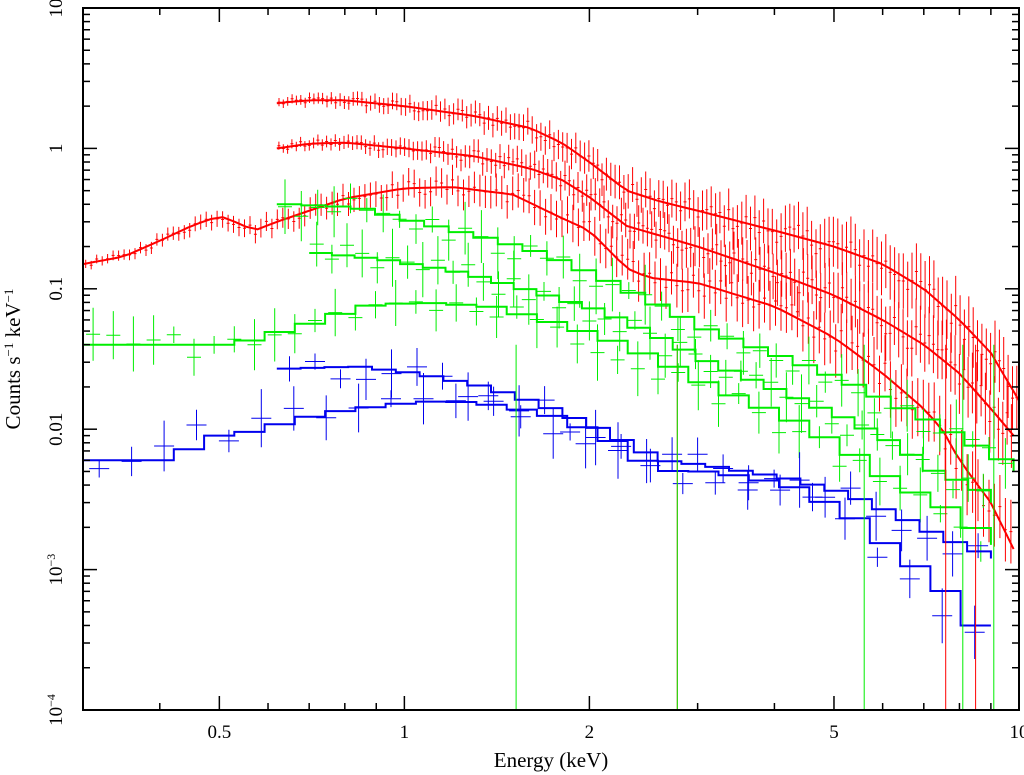 The image size is (1024, 775). What do you see at coordinates (56, 149) in the screenshot?
I see `y-tick-label: 1` at bounding box center [56, 149].